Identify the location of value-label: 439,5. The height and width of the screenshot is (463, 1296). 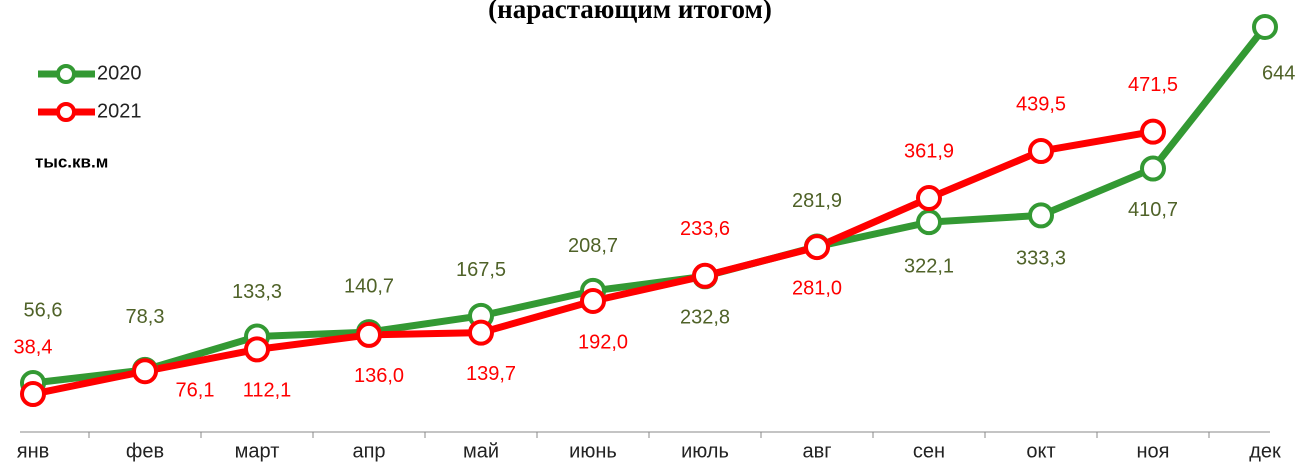
(1041, 104).